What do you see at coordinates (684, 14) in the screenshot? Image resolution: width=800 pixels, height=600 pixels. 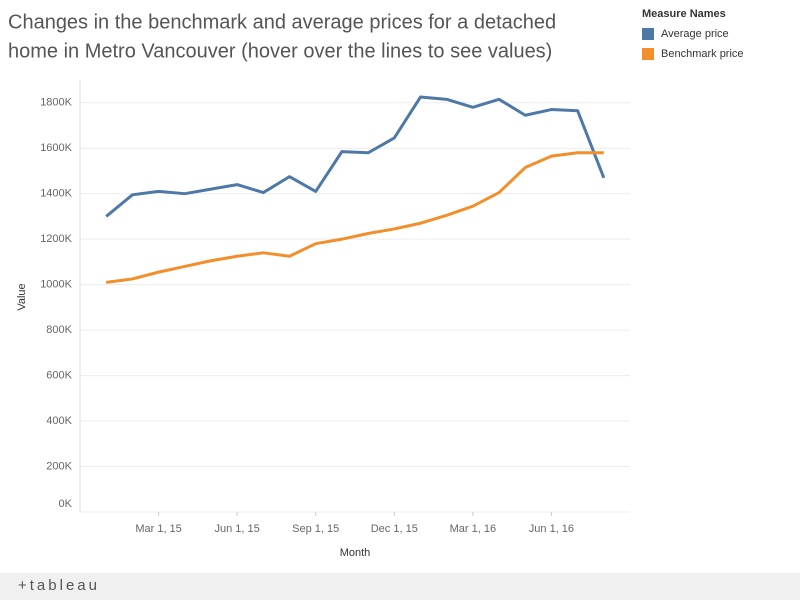 I see `legend-title: Measure Names` at bounding box center [684, 14].